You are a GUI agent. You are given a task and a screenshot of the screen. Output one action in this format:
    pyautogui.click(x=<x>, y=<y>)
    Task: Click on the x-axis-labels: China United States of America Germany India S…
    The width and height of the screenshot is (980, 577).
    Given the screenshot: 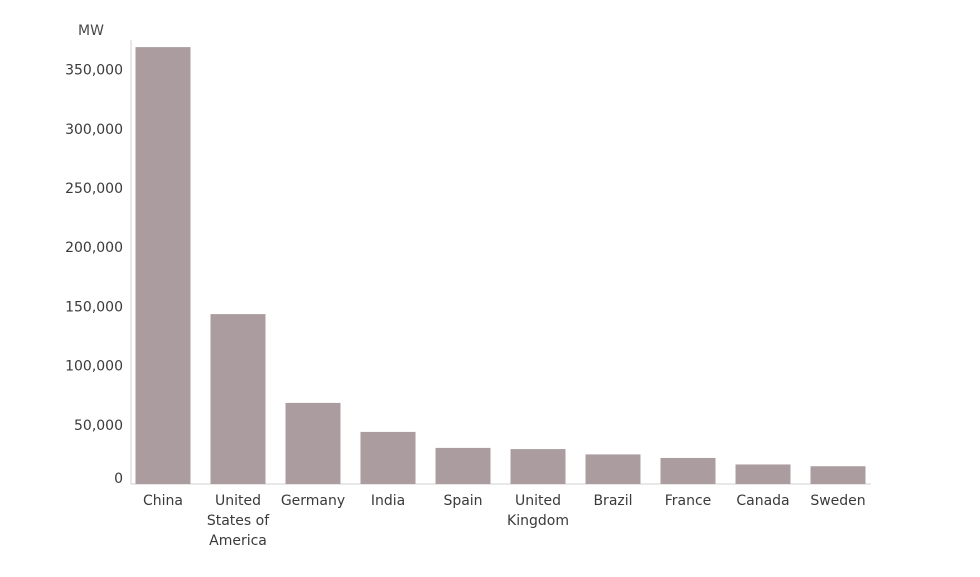 What is the action you would take?
    pyautogui.click(x=504, y=521)
    